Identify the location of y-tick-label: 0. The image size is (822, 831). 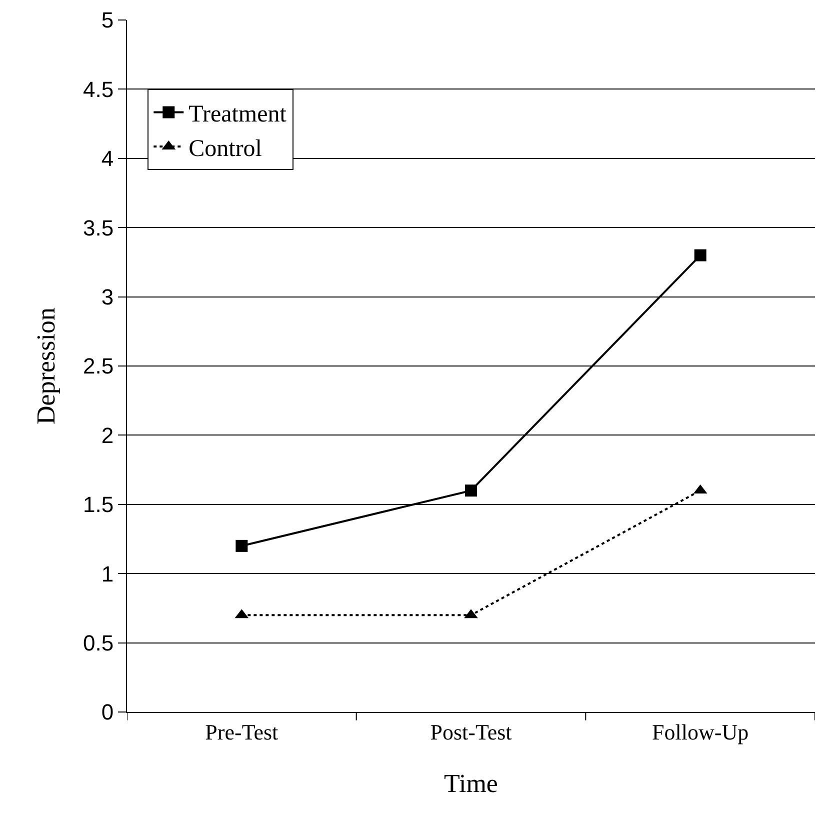
(107, 712).